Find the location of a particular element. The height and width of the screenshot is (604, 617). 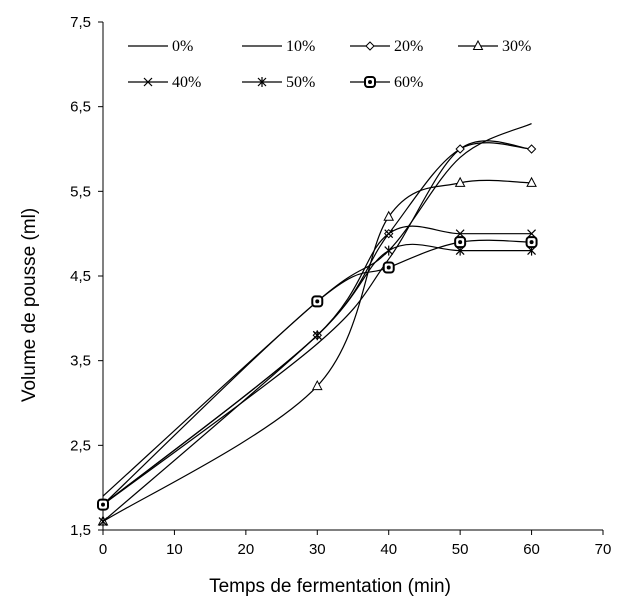

legend-item: 10% is located at coordinates (278, 46).